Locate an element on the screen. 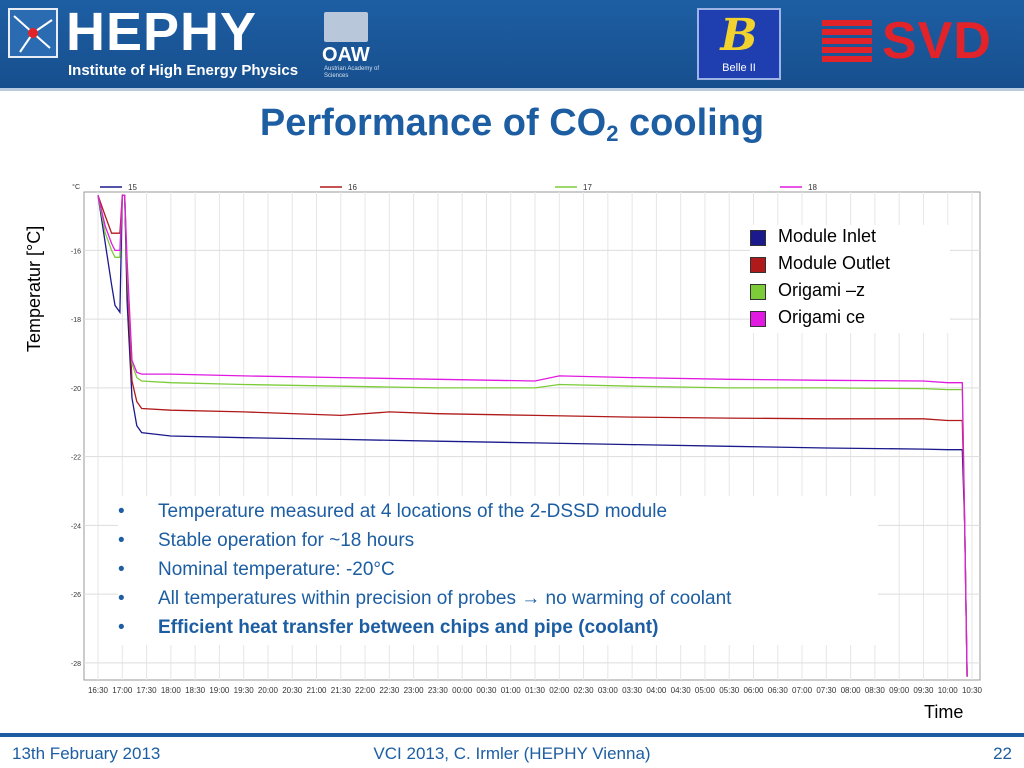  title-subscript: 2 is located at coordinates (612, 133).